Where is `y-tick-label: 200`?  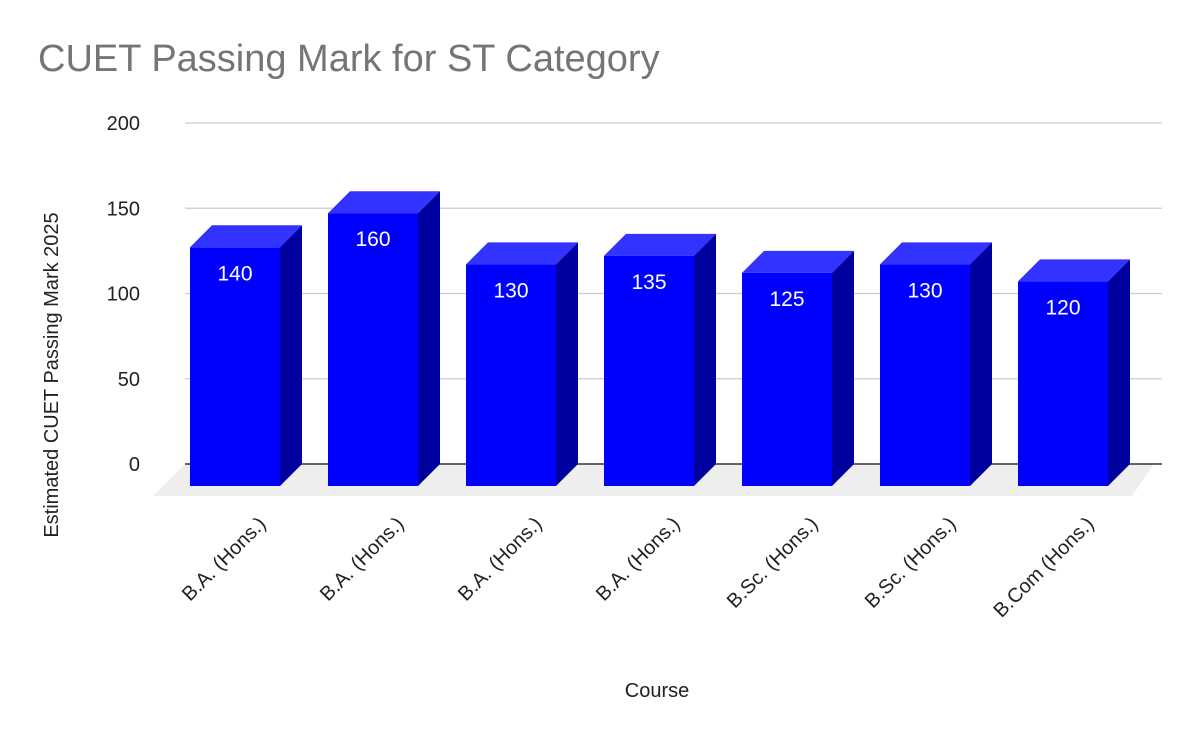 y-tick-label: 200 is located at coordinates (123, 124).